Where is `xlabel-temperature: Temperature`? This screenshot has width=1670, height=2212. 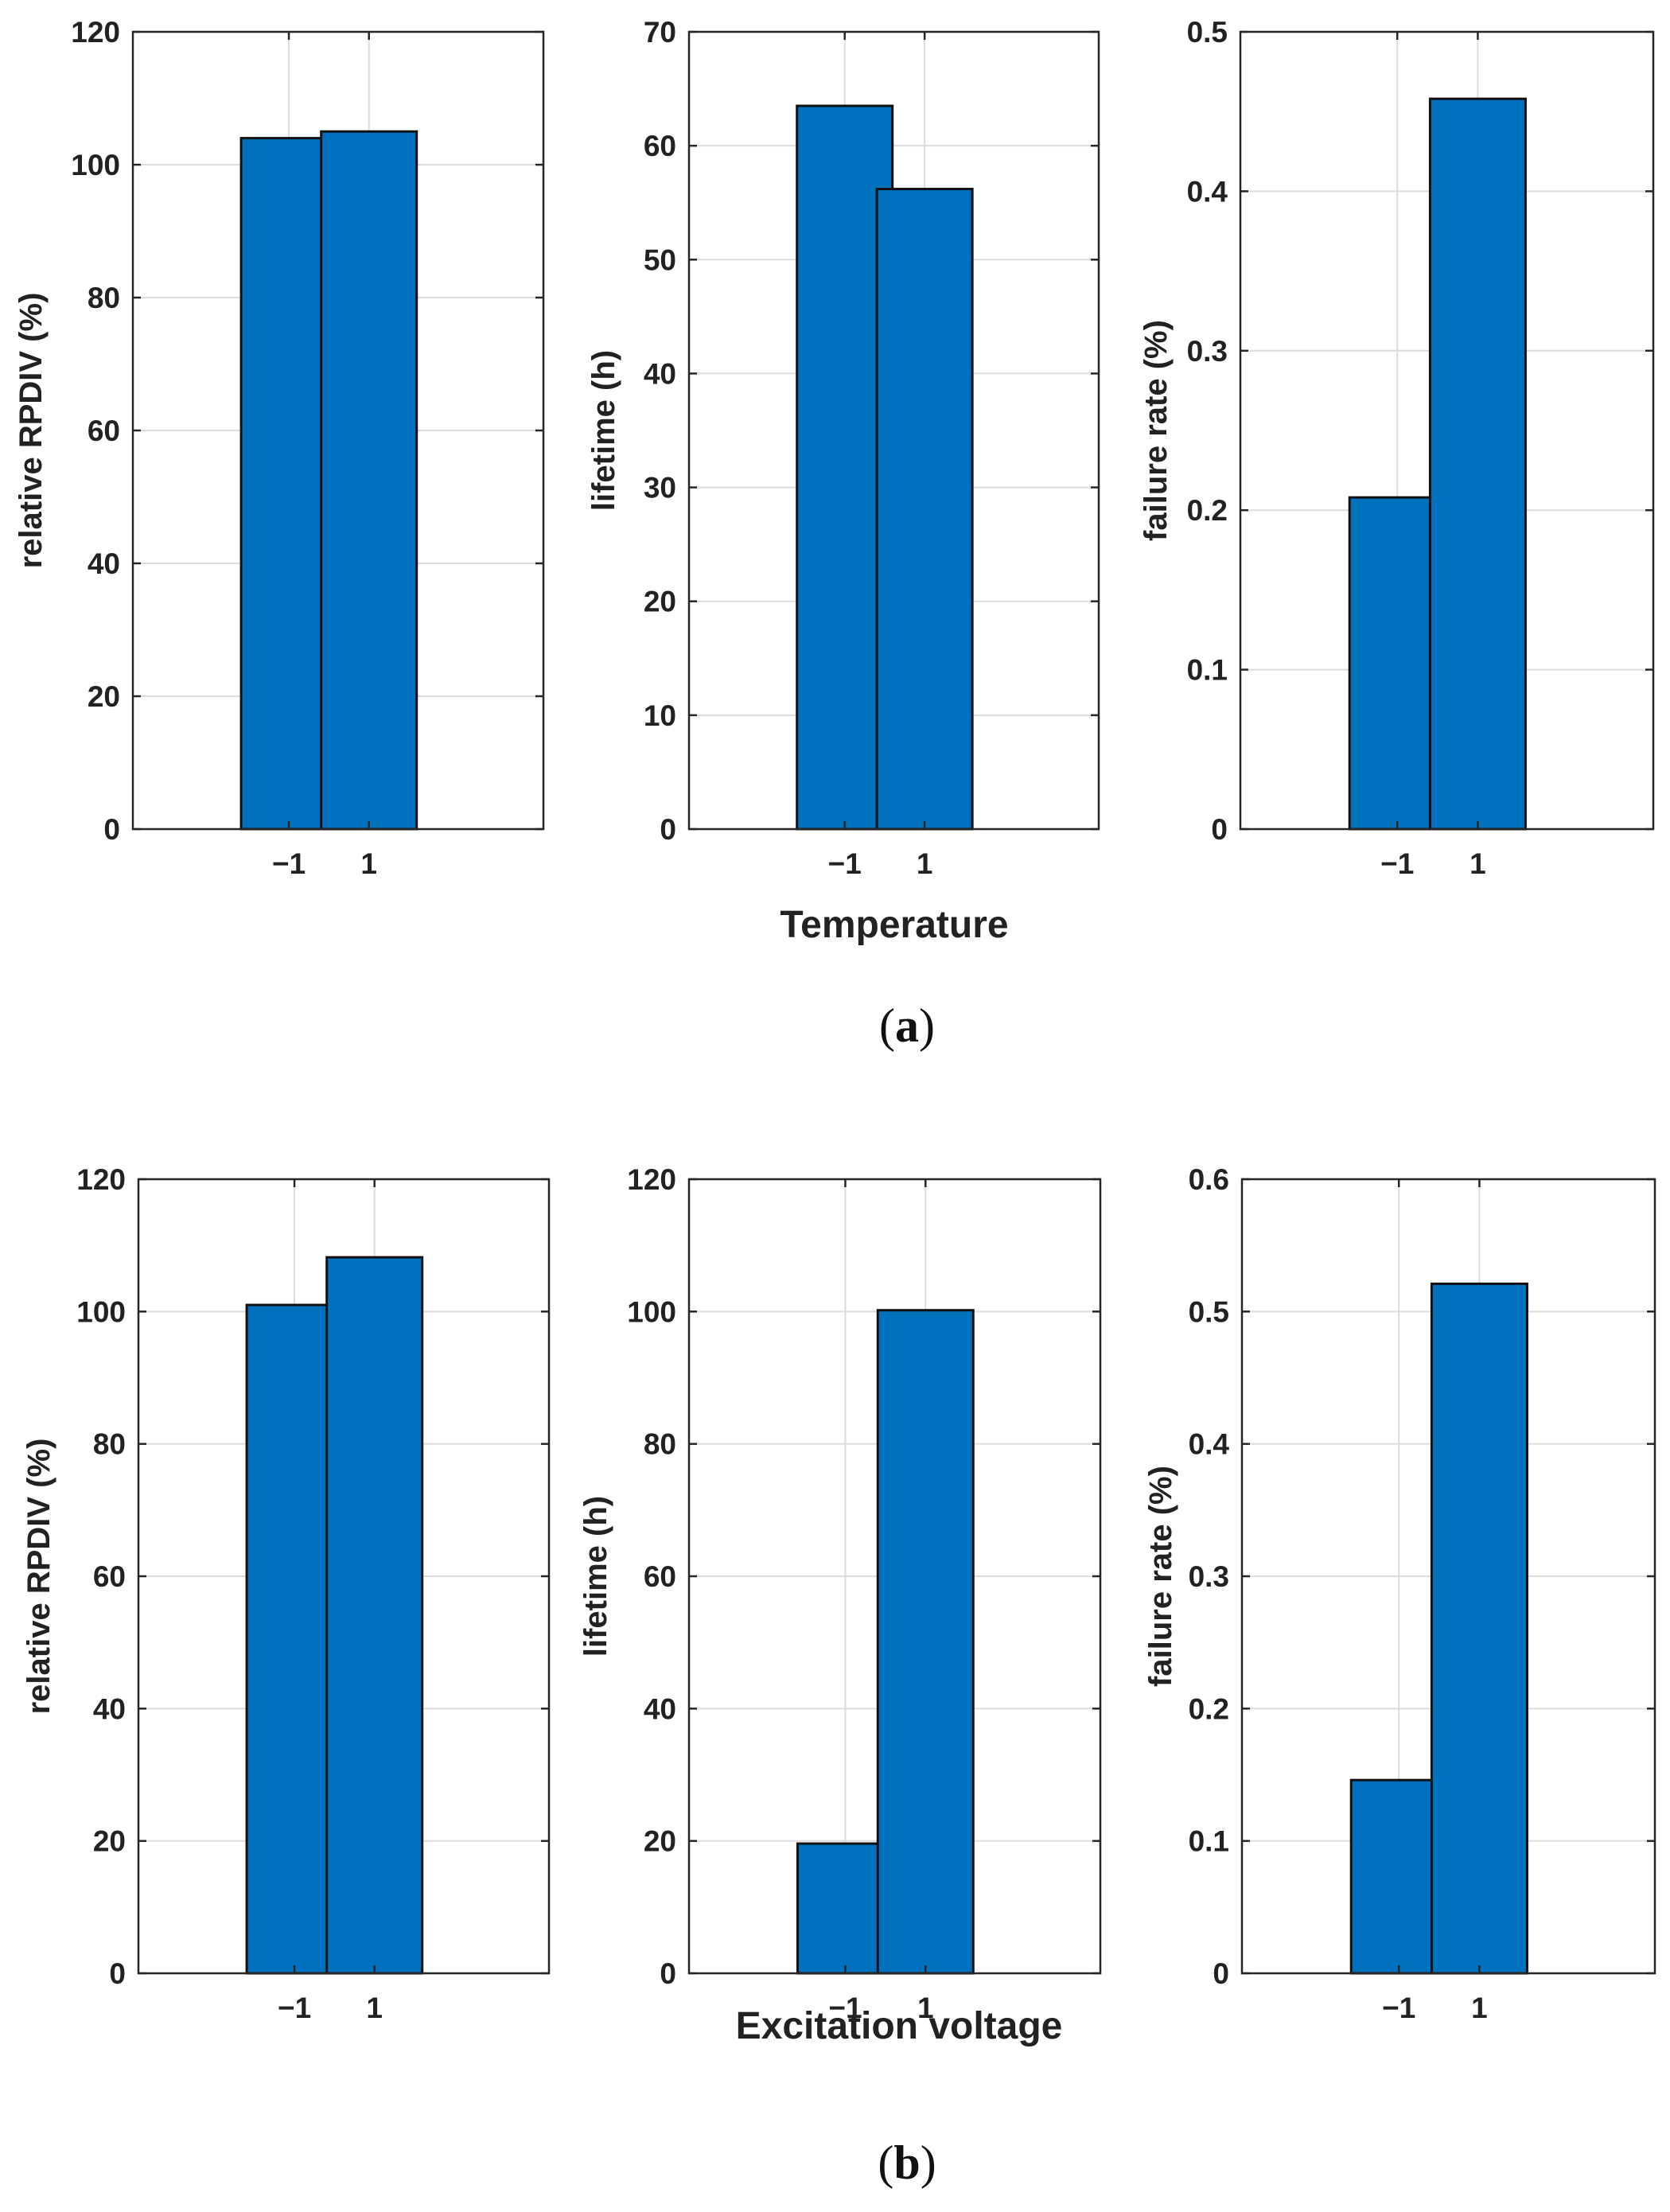 xlabel-temperature: Temperature is located at coordinates (894, 925).